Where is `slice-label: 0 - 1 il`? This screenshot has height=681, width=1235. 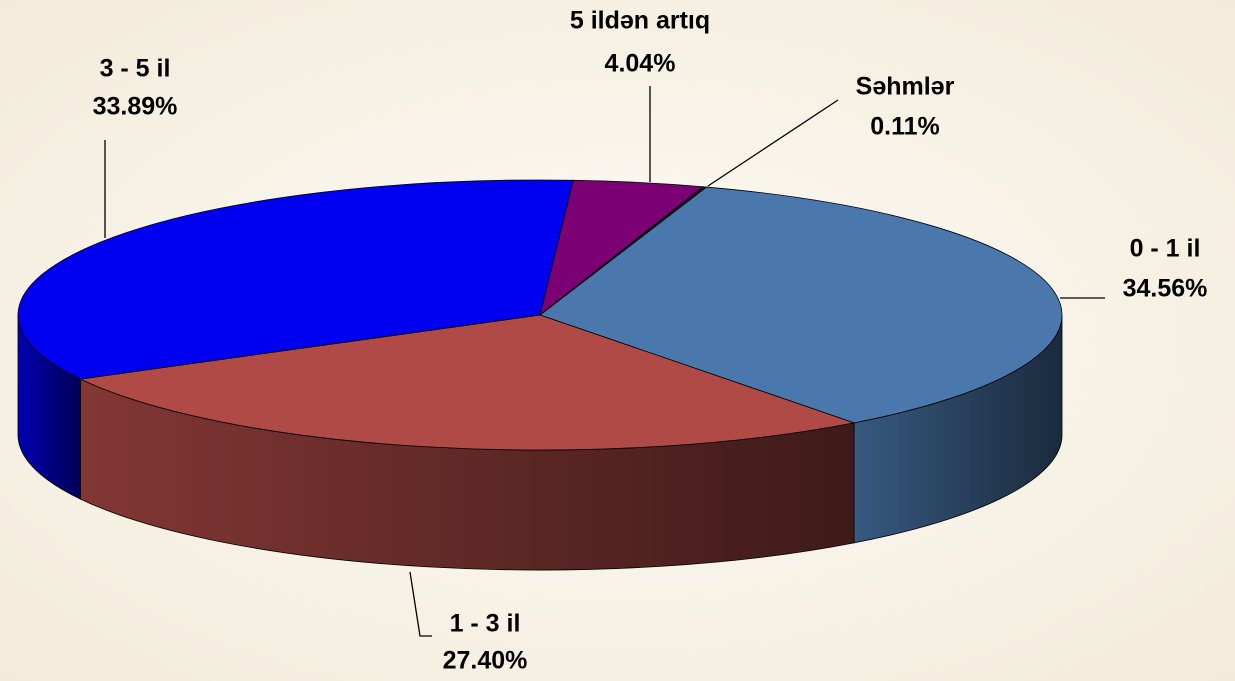 slice-label: 0 - 1 il is located at coordinates (1165, 249).